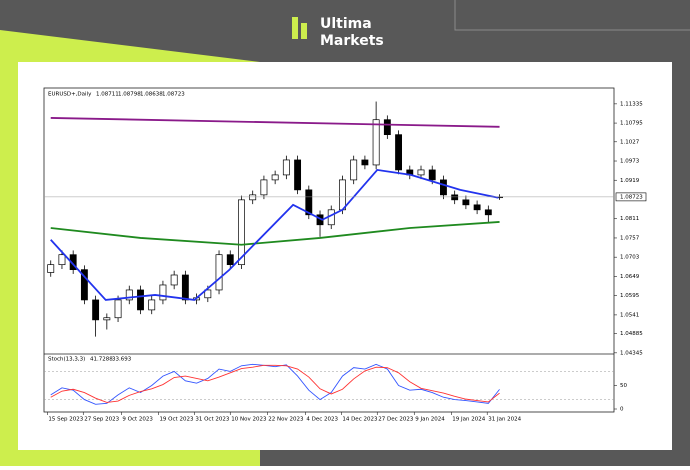 Image resolution: width=690 pixels, height=470 pixels. I want to click on stoch-k-value: 41.7288, so click(101, 360).